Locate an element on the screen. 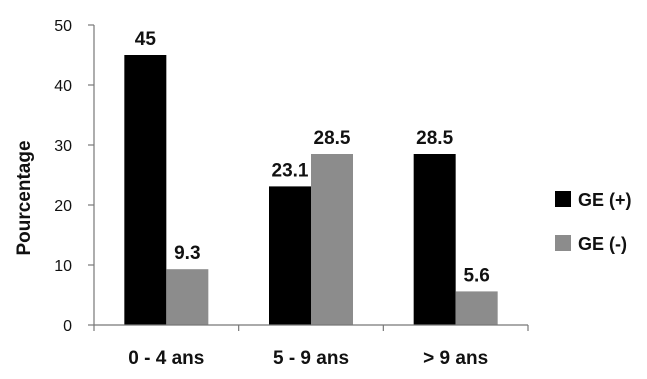 This screenshot has width=647, height=379. data-label: 5.6 is located at coordinates (476, 275).